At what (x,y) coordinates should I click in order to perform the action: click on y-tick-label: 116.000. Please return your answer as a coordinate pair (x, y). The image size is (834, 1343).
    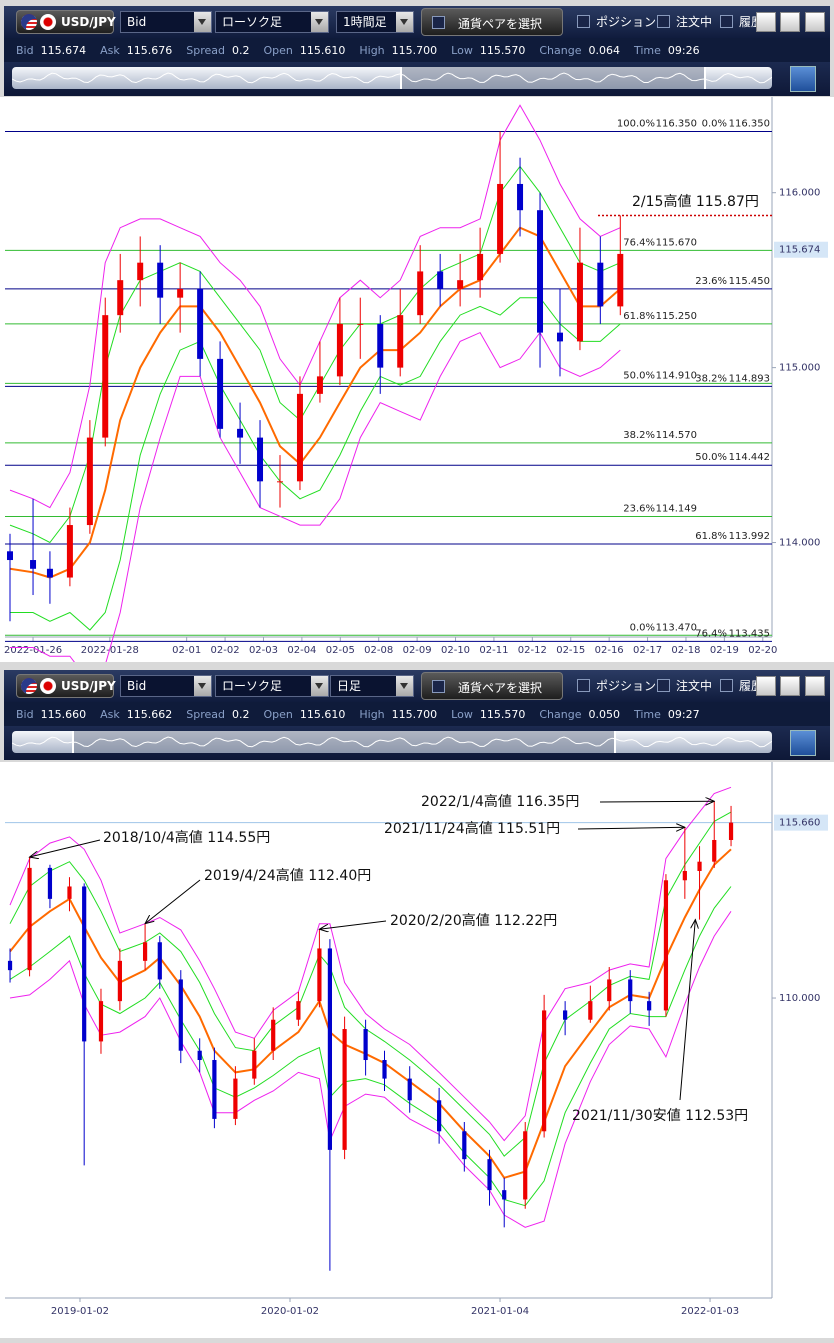
    Looking at the image, I should click on (799, 193).